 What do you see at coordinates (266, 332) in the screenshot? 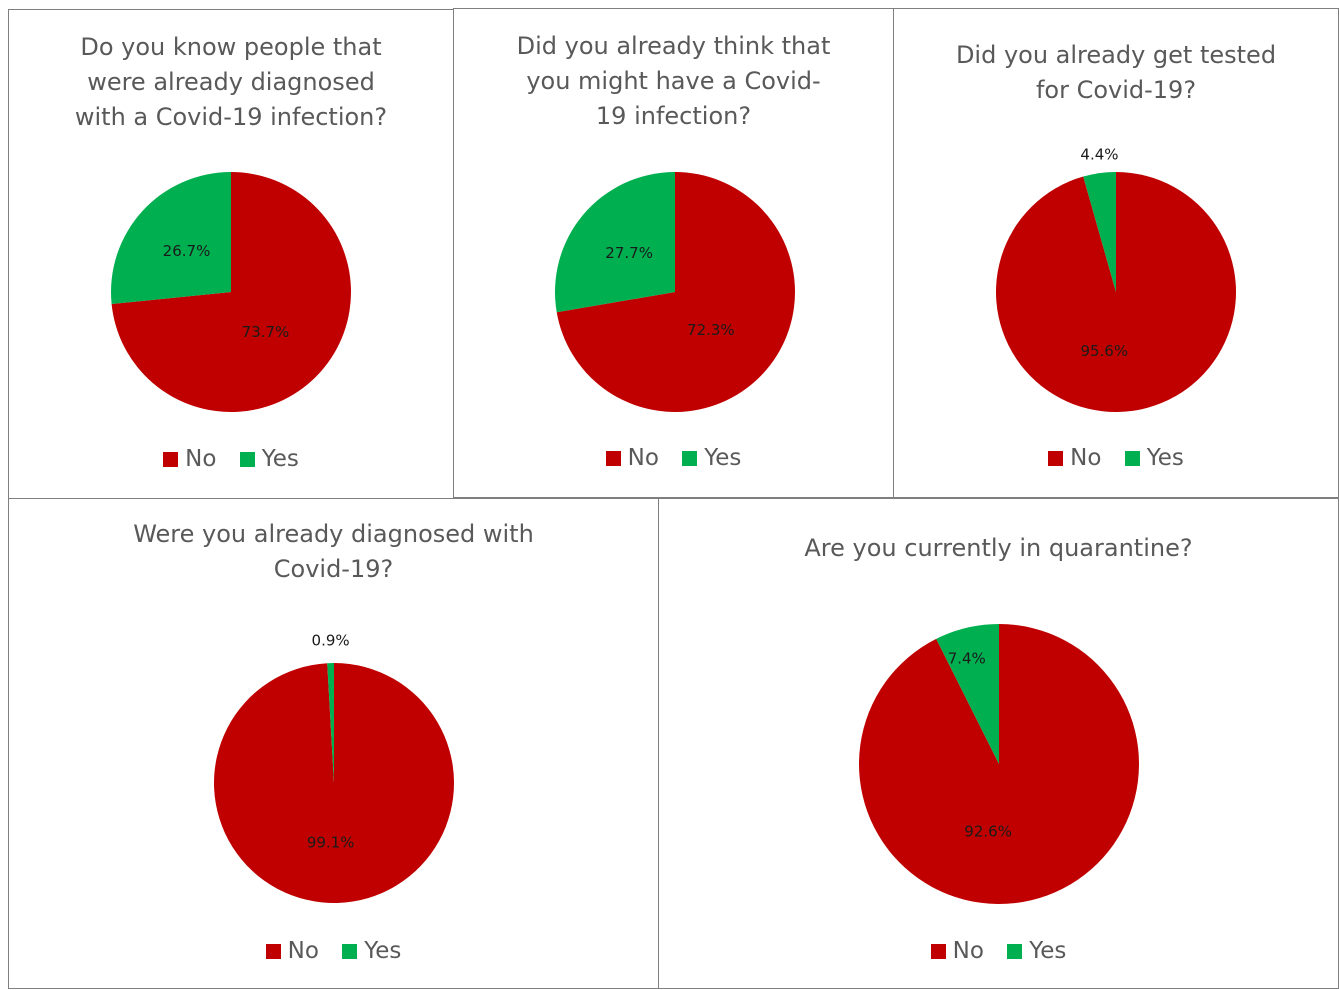
I see `data-label-no: 73.7%` at bounding box center [266, 332].